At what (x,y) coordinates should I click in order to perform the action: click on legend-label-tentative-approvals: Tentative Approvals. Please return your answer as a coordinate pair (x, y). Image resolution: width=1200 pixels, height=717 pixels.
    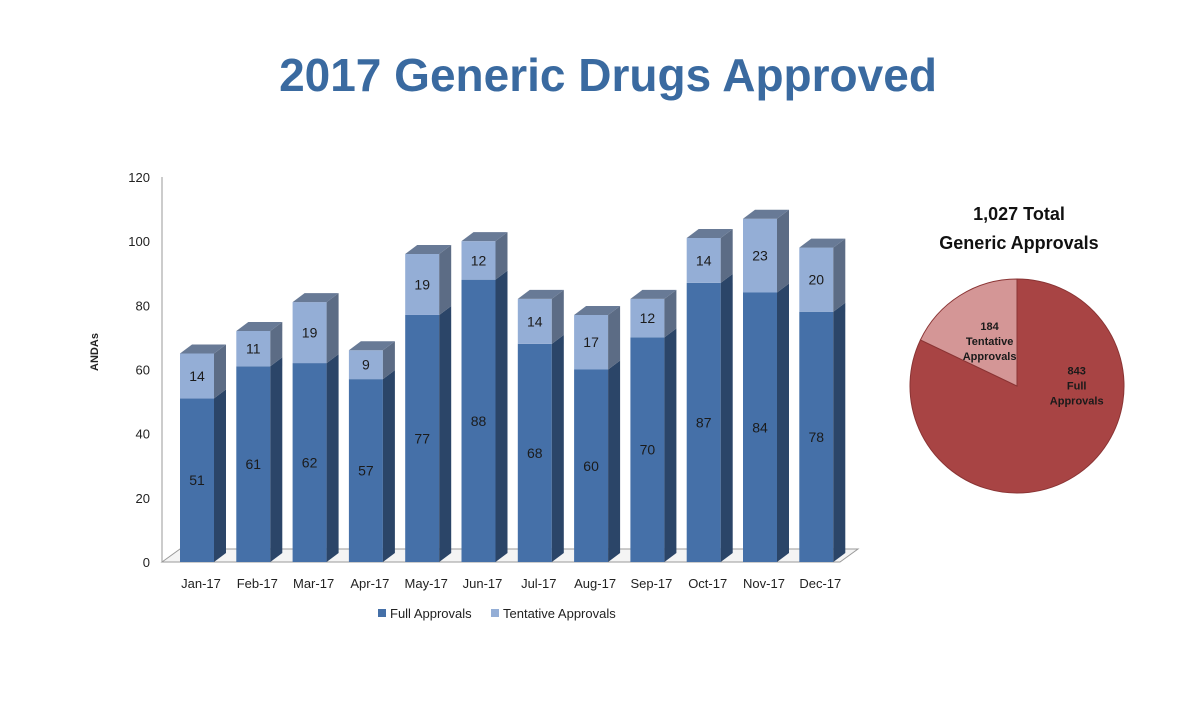
    Looking at the image, I should click on (559, 613).